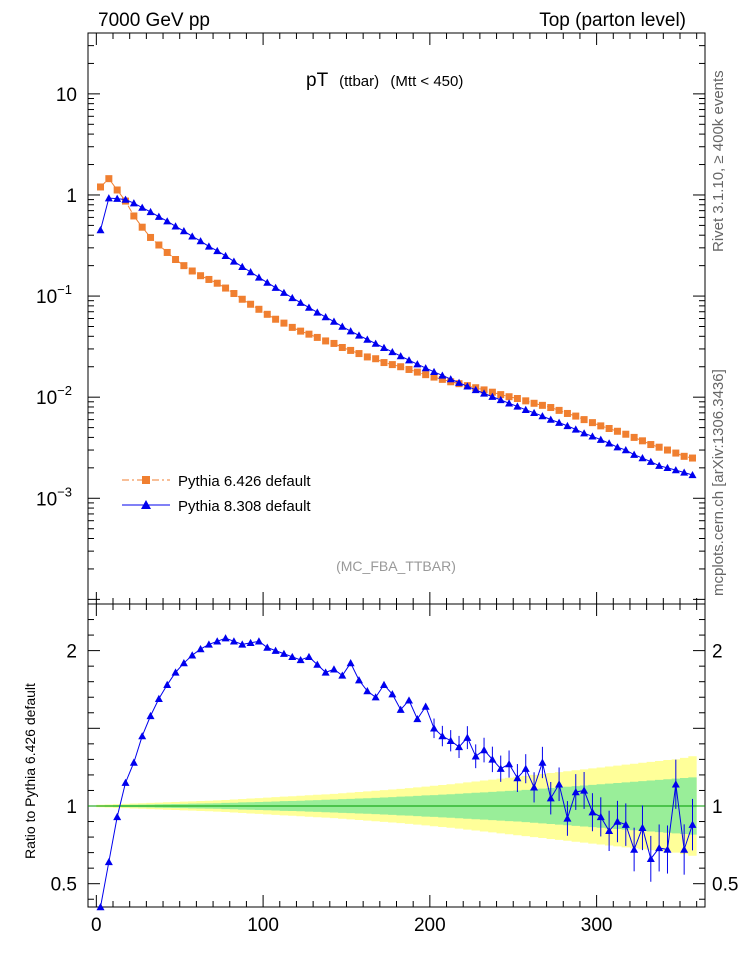 Image resolution: width=746 pixels, height=972 pixels. I want to click on x-tick-label: 0, so click(96, 925).